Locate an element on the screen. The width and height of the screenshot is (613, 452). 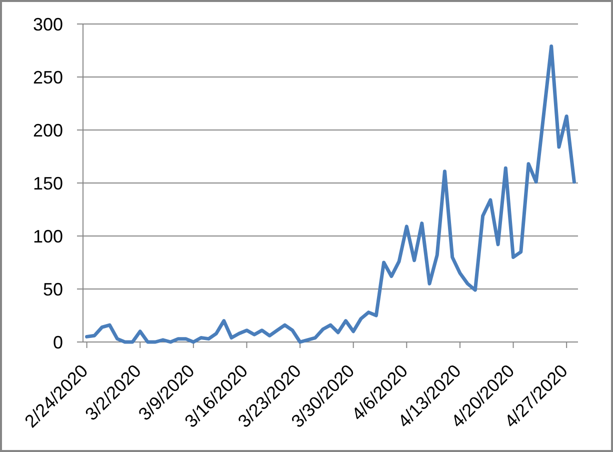
y-tick-label: 250 is located at coordinates (47, 77).